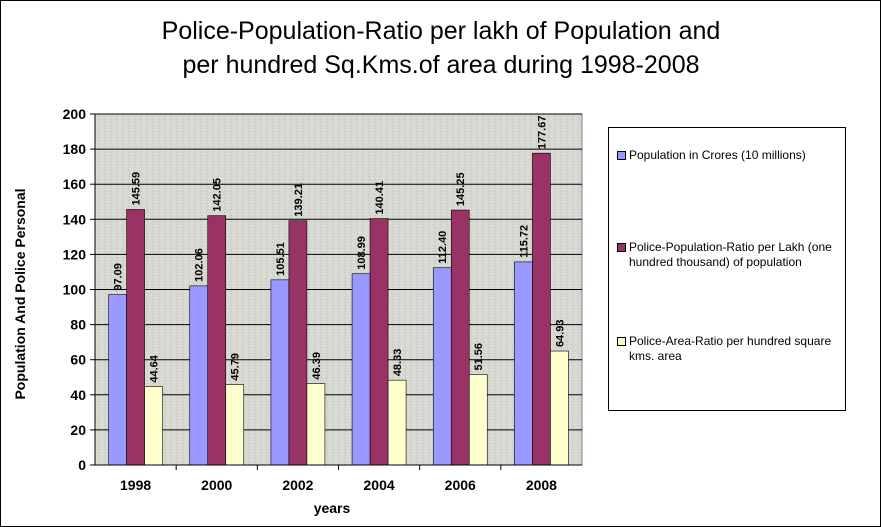 This screenshot has width=881, height=527. I want to click on y-tick-label: 200, so click(75, 114).